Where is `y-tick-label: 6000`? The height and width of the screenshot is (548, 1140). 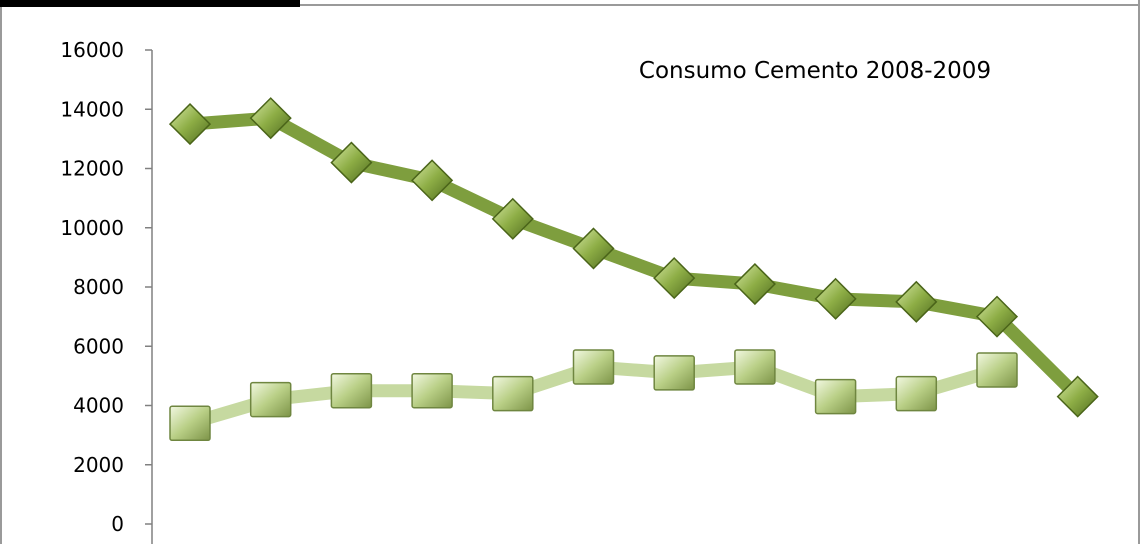
y-tick-label: 6000 is located at coordinates (98, 346).